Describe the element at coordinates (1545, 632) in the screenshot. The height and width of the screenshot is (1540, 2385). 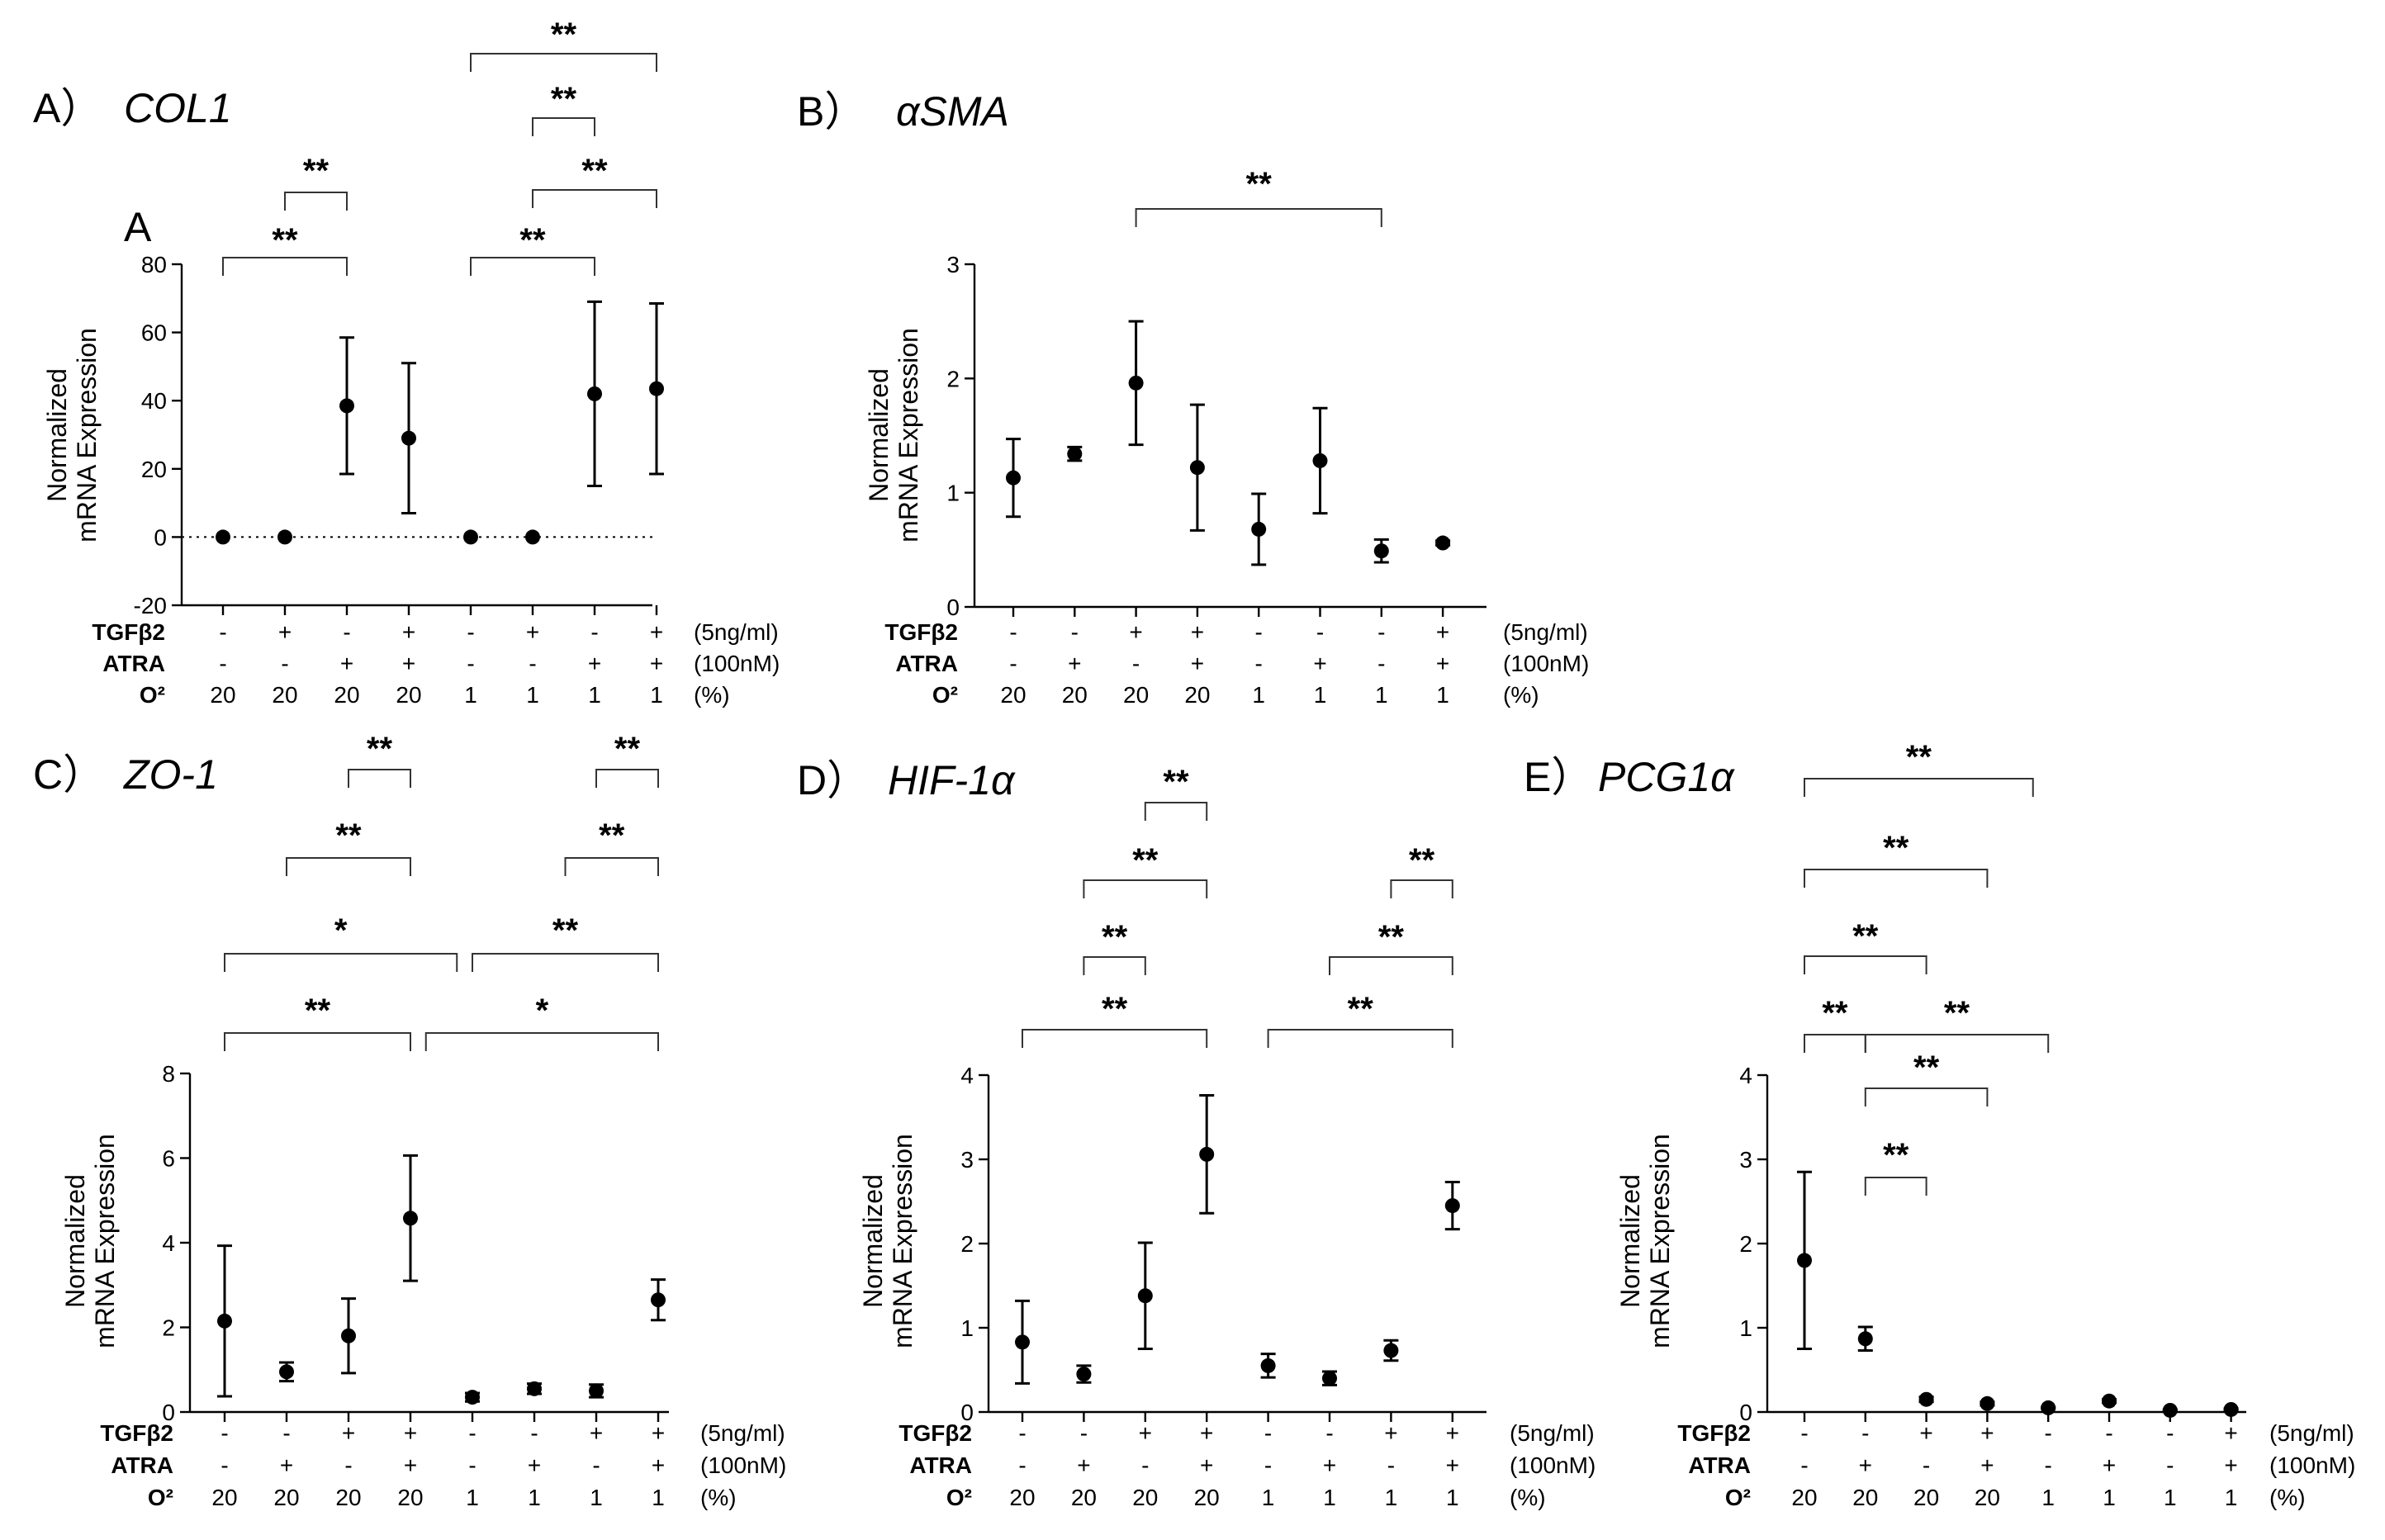
I see `condition-unit: (5ng/ml)` at that location.